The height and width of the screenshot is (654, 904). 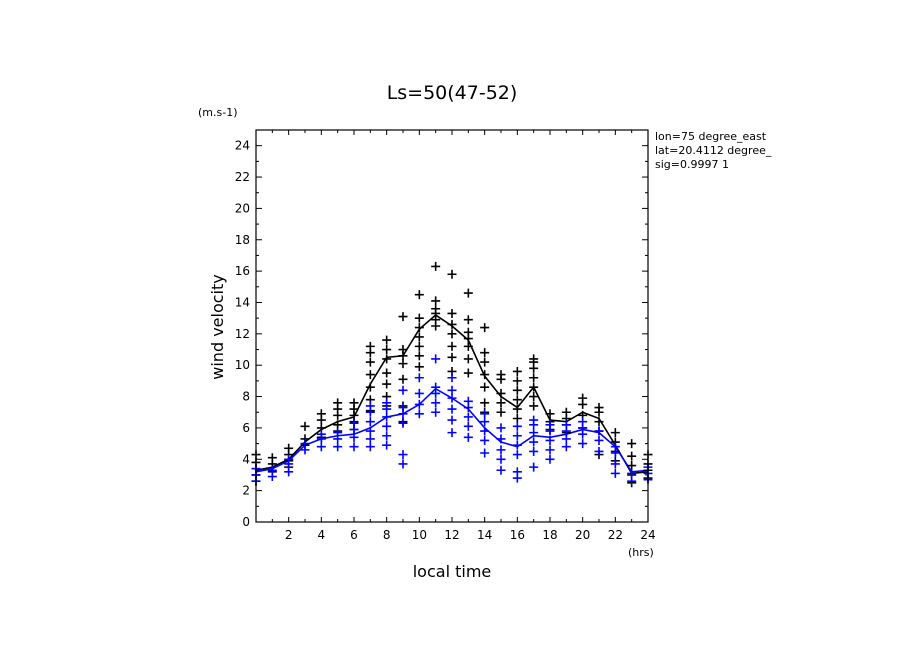 I want to click on info-line-sig: sig=0.9997 1, so click(x=692, y=164).